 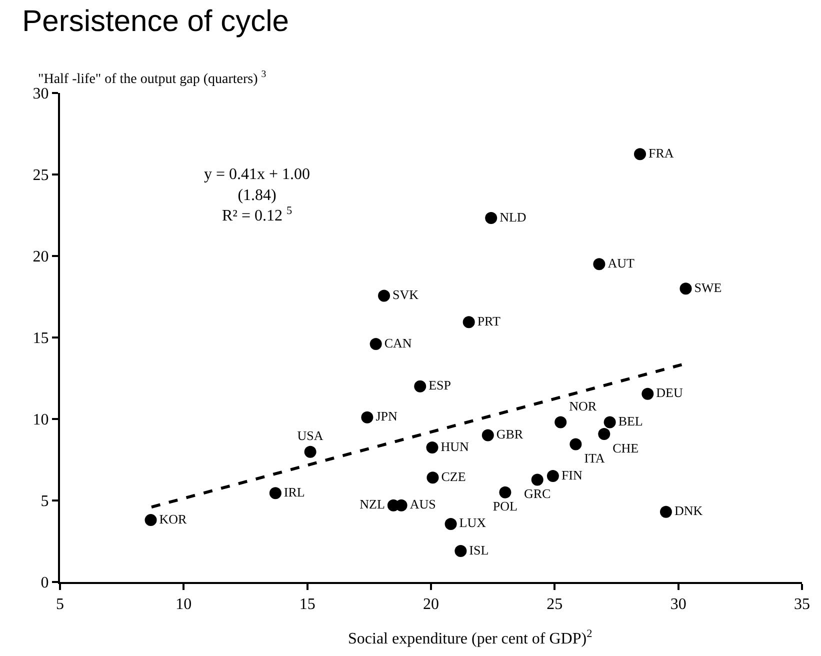 I want to click on data-label: NLD, so click(x=513, y=216).